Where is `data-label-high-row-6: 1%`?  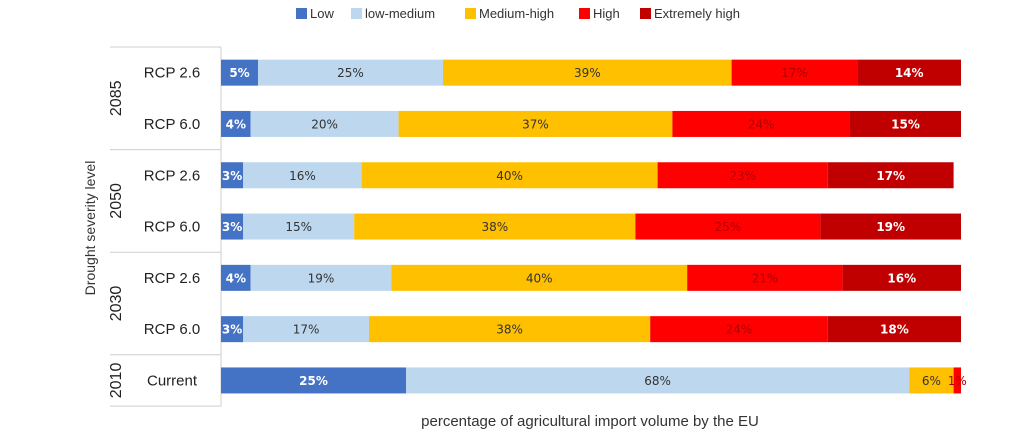
data-label-high-row-6: 1% is located at coordinates (957, 381).